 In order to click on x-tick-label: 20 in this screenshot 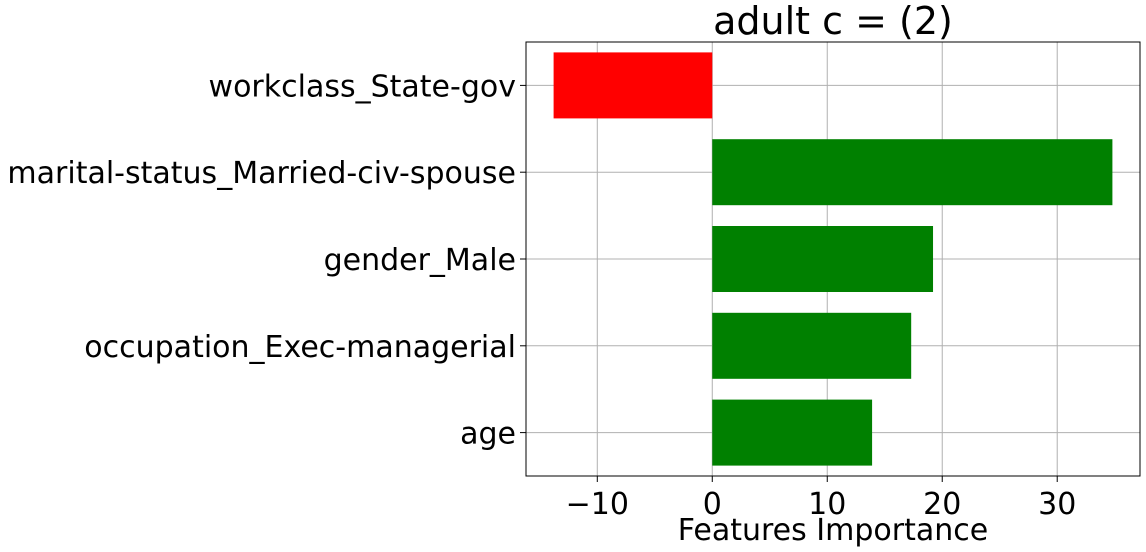, I will do `click(942, 504)`.